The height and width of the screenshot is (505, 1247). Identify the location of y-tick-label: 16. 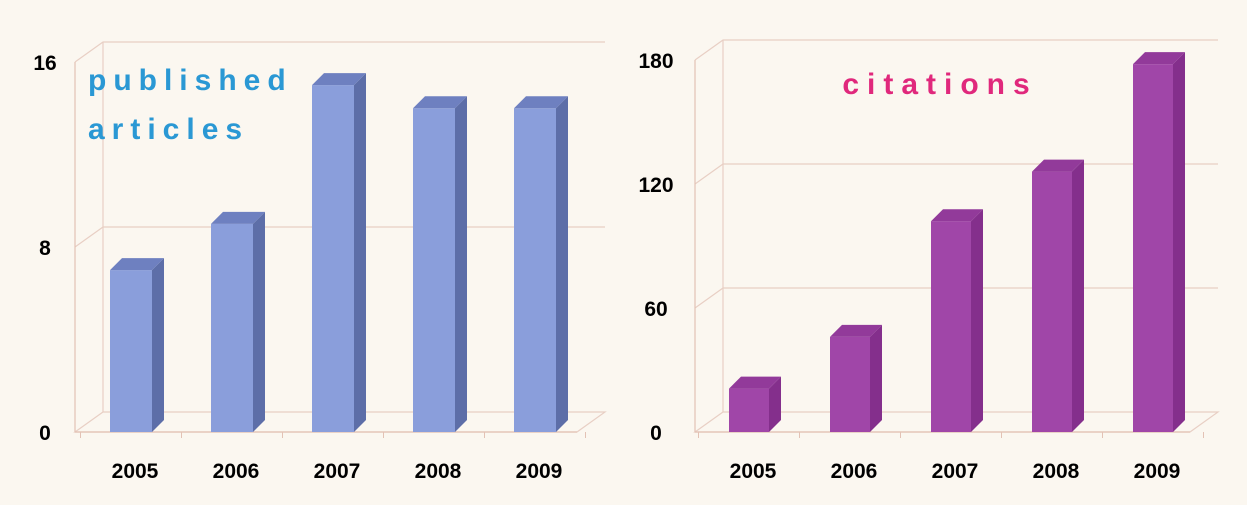
(44, 63).